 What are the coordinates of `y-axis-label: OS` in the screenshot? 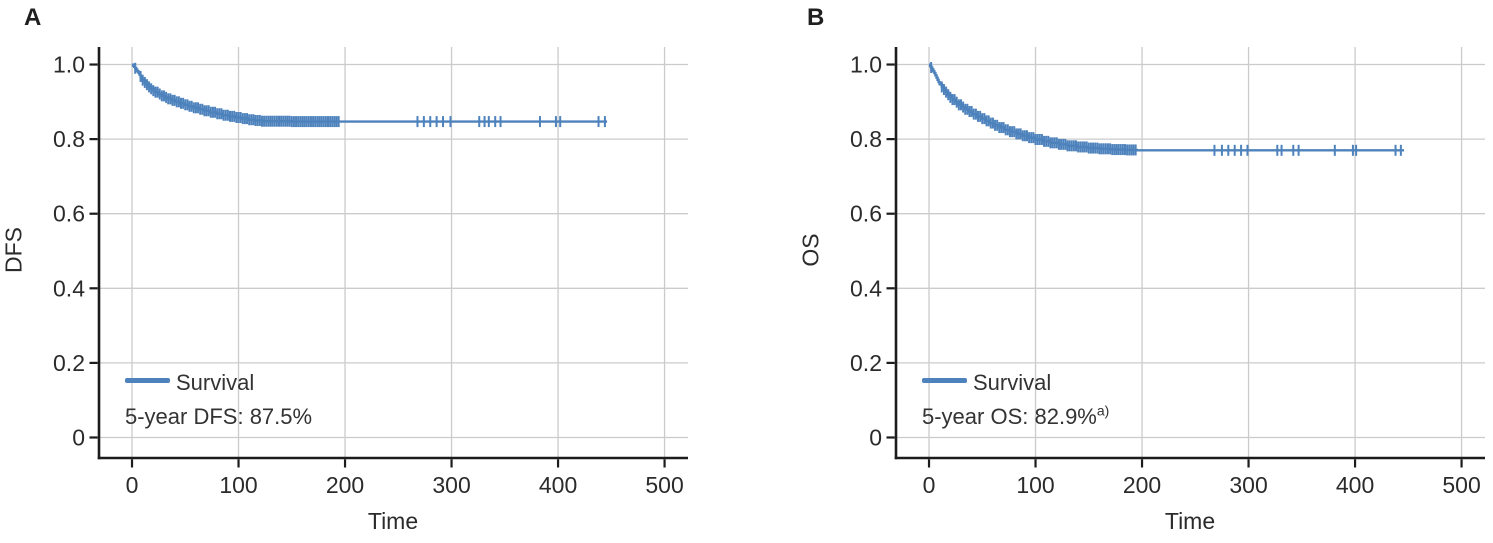 It's located at (810, 250).